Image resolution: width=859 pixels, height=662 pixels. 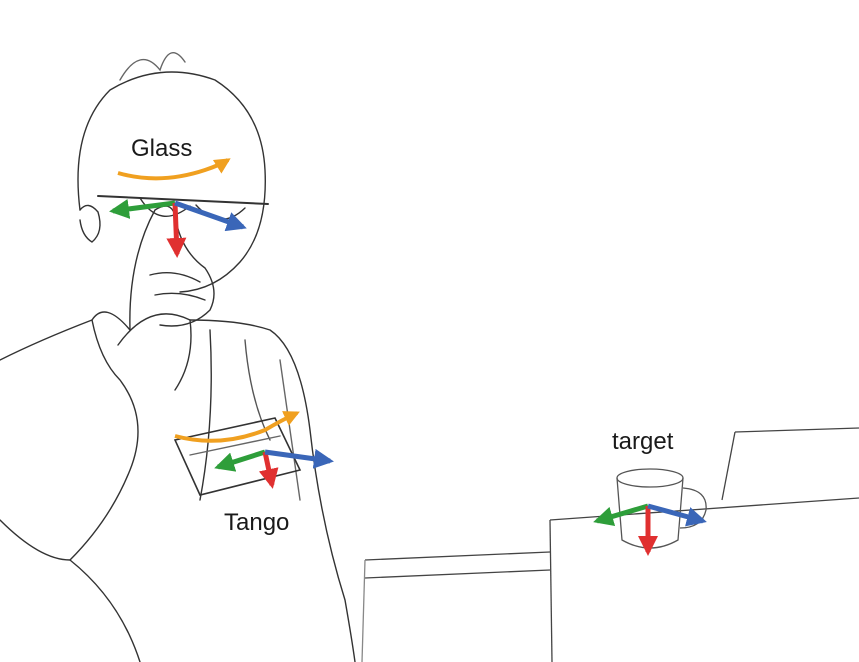 What do you see at coordinates (142, 209) in the screenshot?
I see `glass-axis-x` at bounding box center [142, 209].